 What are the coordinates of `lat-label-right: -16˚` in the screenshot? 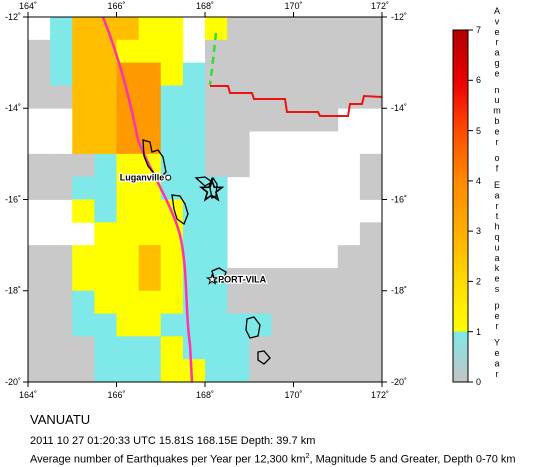 It's located at (399, 200).